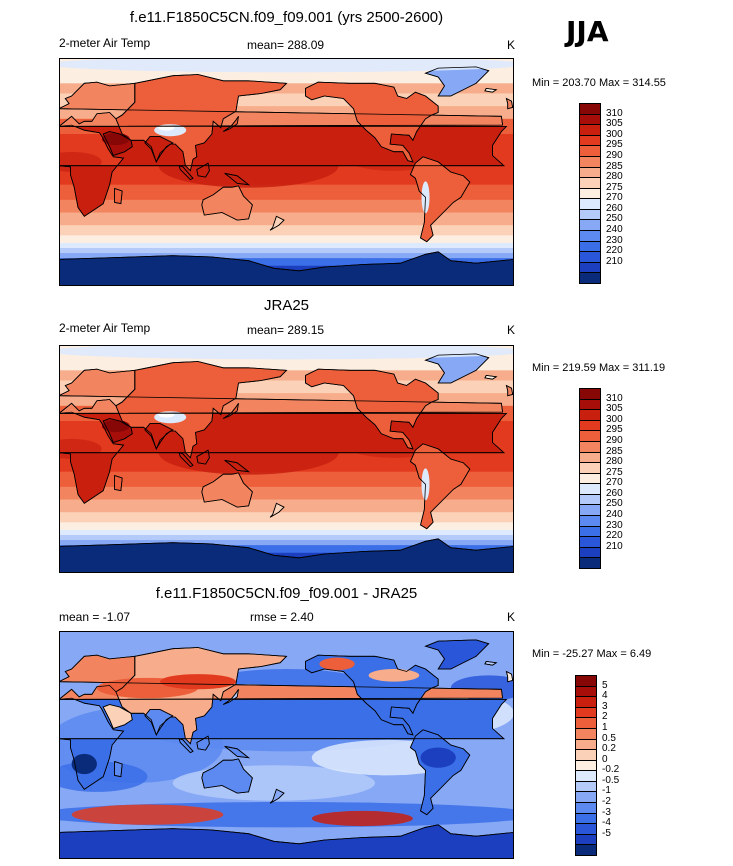  What do you see at coordinates (614, 515) in the screenshot?
I see `colorbar-tick-label: 240` at bounding box center [614, 515].